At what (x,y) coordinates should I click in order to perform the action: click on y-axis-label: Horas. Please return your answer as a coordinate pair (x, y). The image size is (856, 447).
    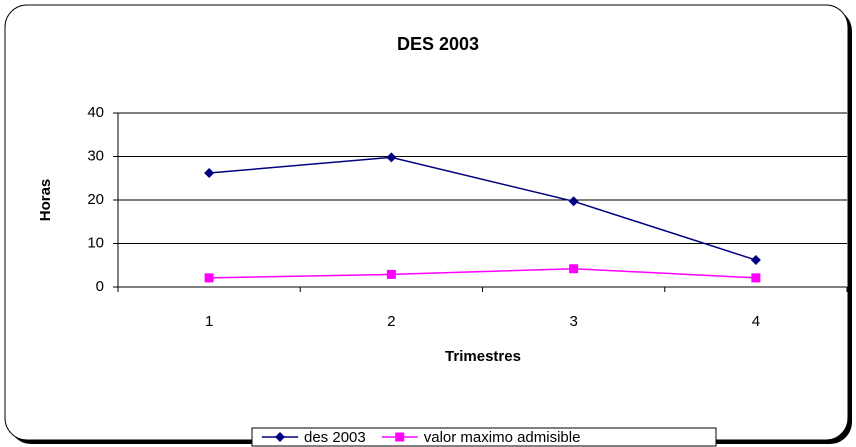
    Looking at the image, I should click on (45, 200).